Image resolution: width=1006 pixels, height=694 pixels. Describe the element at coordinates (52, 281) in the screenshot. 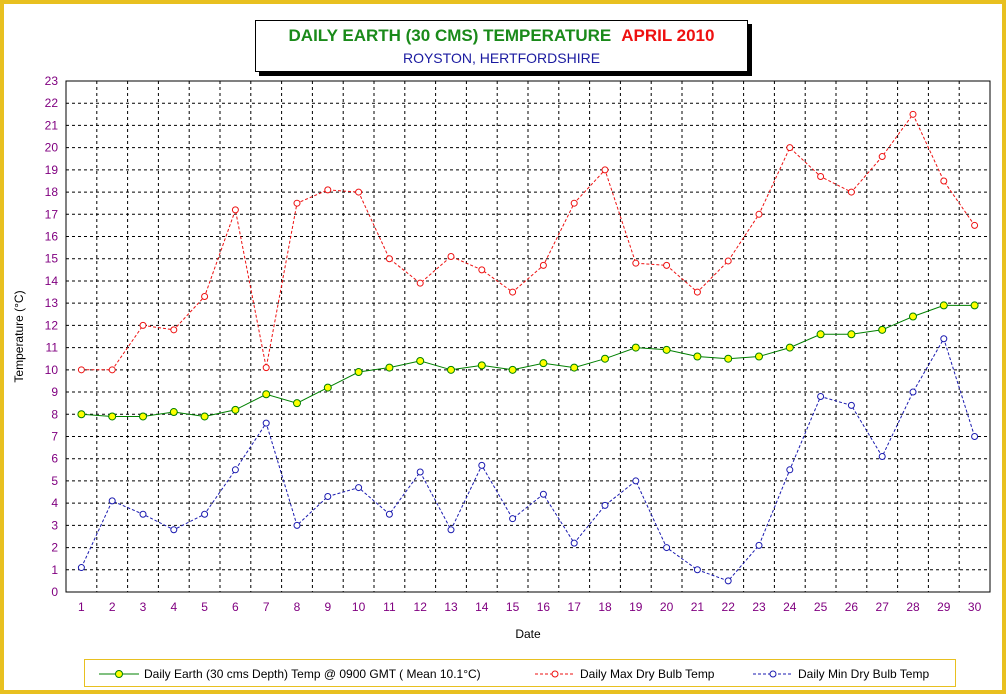

I see `y-tick-label: 14` at that location.